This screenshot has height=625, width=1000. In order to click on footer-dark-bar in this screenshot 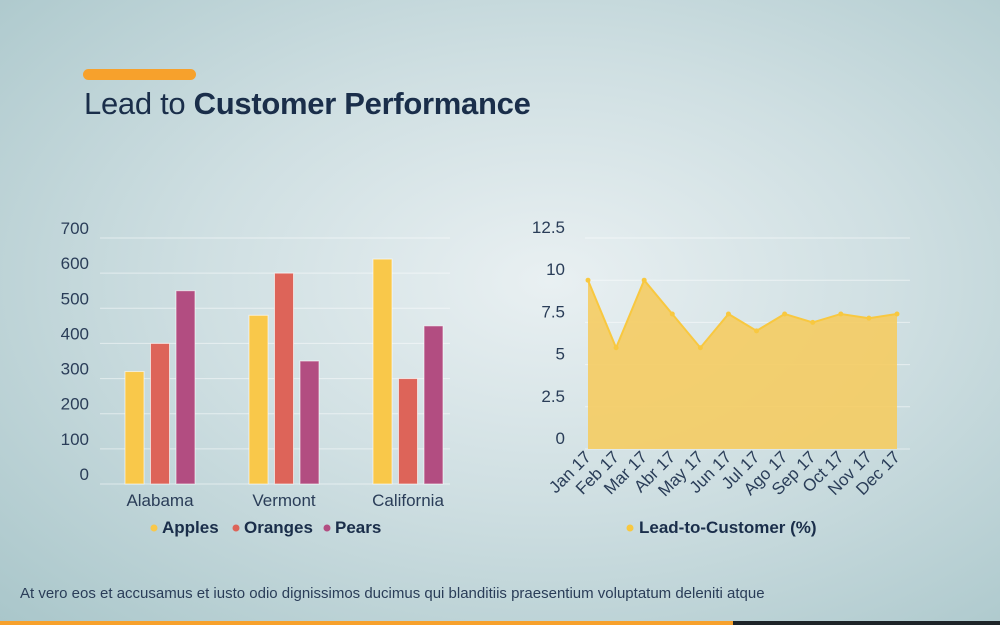, I will do `click(866, 623)`.